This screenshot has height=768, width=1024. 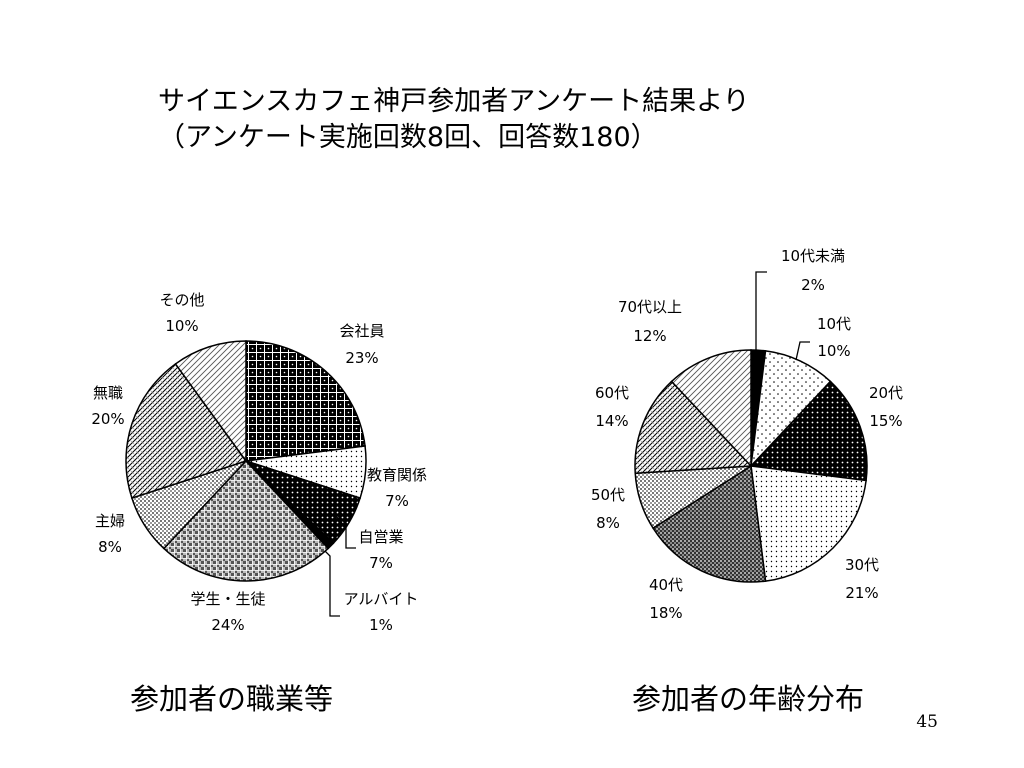 What do you see at coordinates (927, 722) in the screenshot?
I see `page-number: 45` at bounding box center [927, 722].